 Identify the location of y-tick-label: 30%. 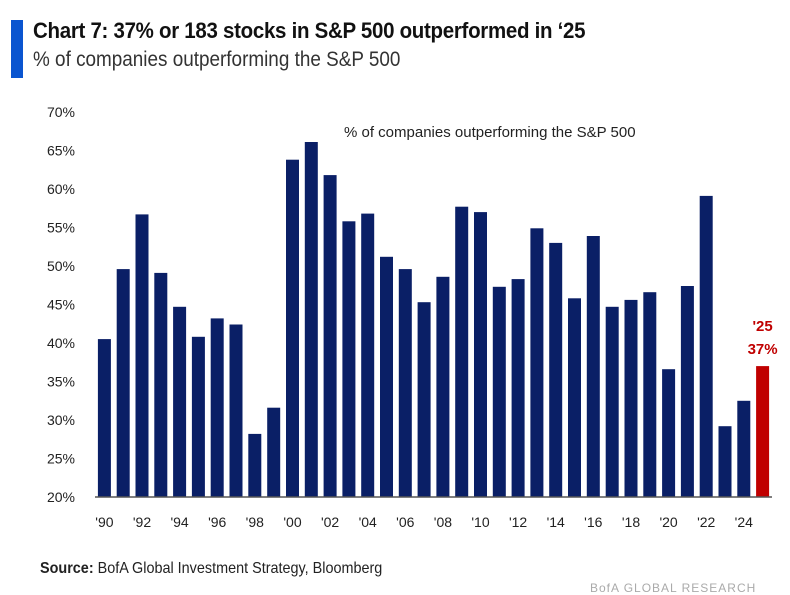
(61, 420).